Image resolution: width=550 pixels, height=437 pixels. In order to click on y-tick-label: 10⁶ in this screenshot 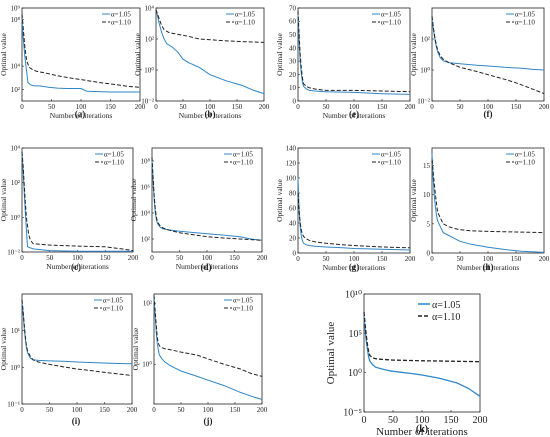, I will do `click(146, 187)`.